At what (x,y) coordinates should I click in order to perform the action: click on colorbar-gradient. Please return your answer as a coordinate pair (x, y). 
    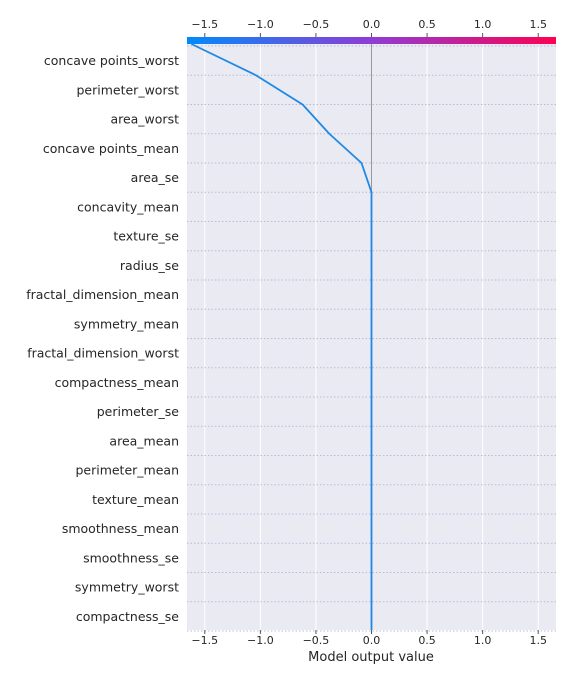
    Looking at the image, I should click on (371, 40).